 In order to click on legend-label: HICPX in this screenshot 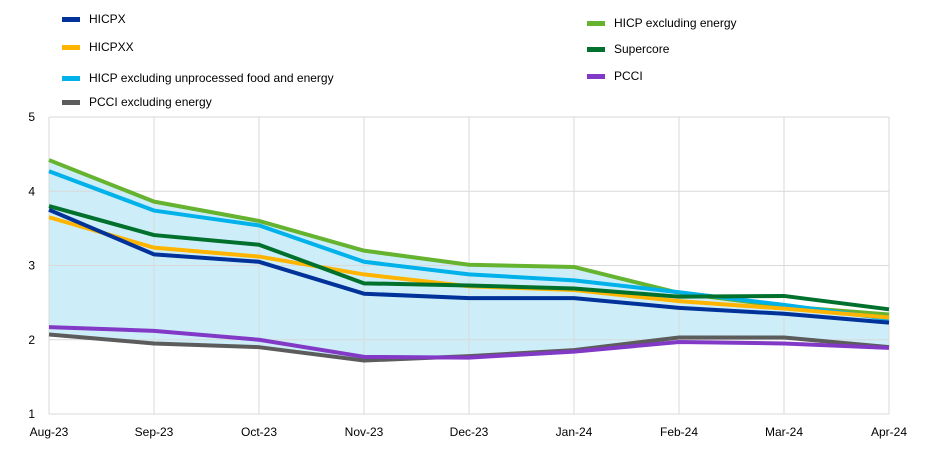, I will do `click(107, 19)`.